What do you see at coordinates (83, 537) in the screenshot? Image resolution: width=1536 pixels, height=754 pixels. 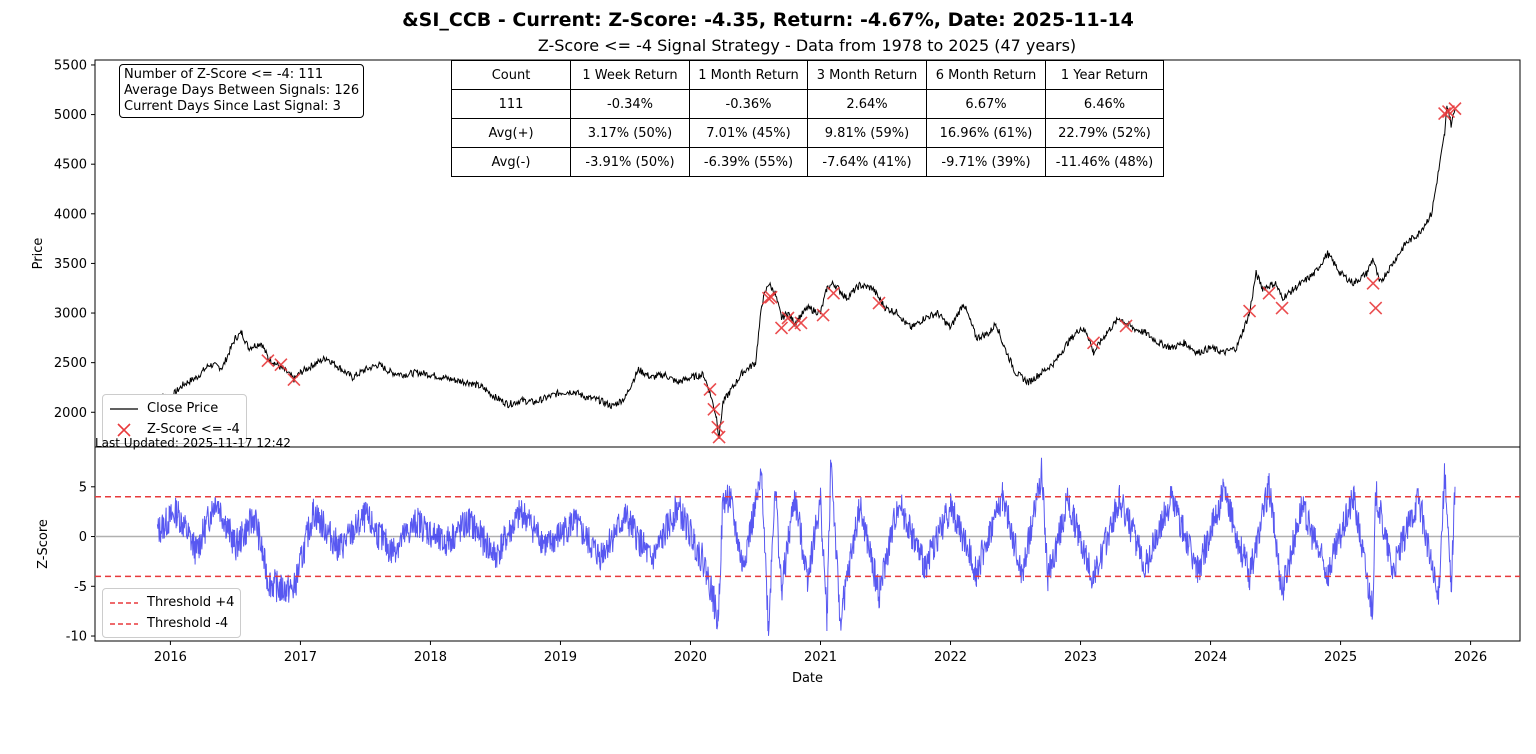 I see `zscore-y-tick-label: 0` at bounding box center [83, 537].